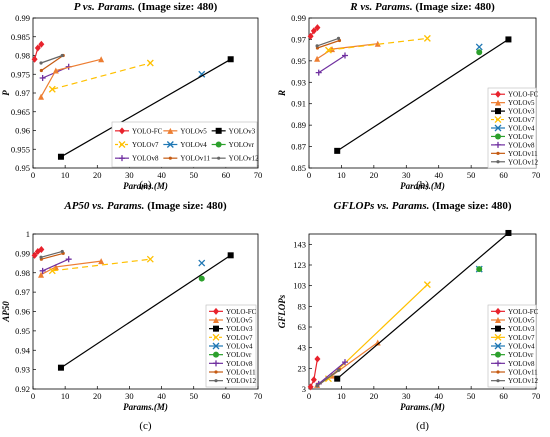 The width and height of the screenshot is (550, 437). I want to click on y-tick-label: 83, so click(302, 306).